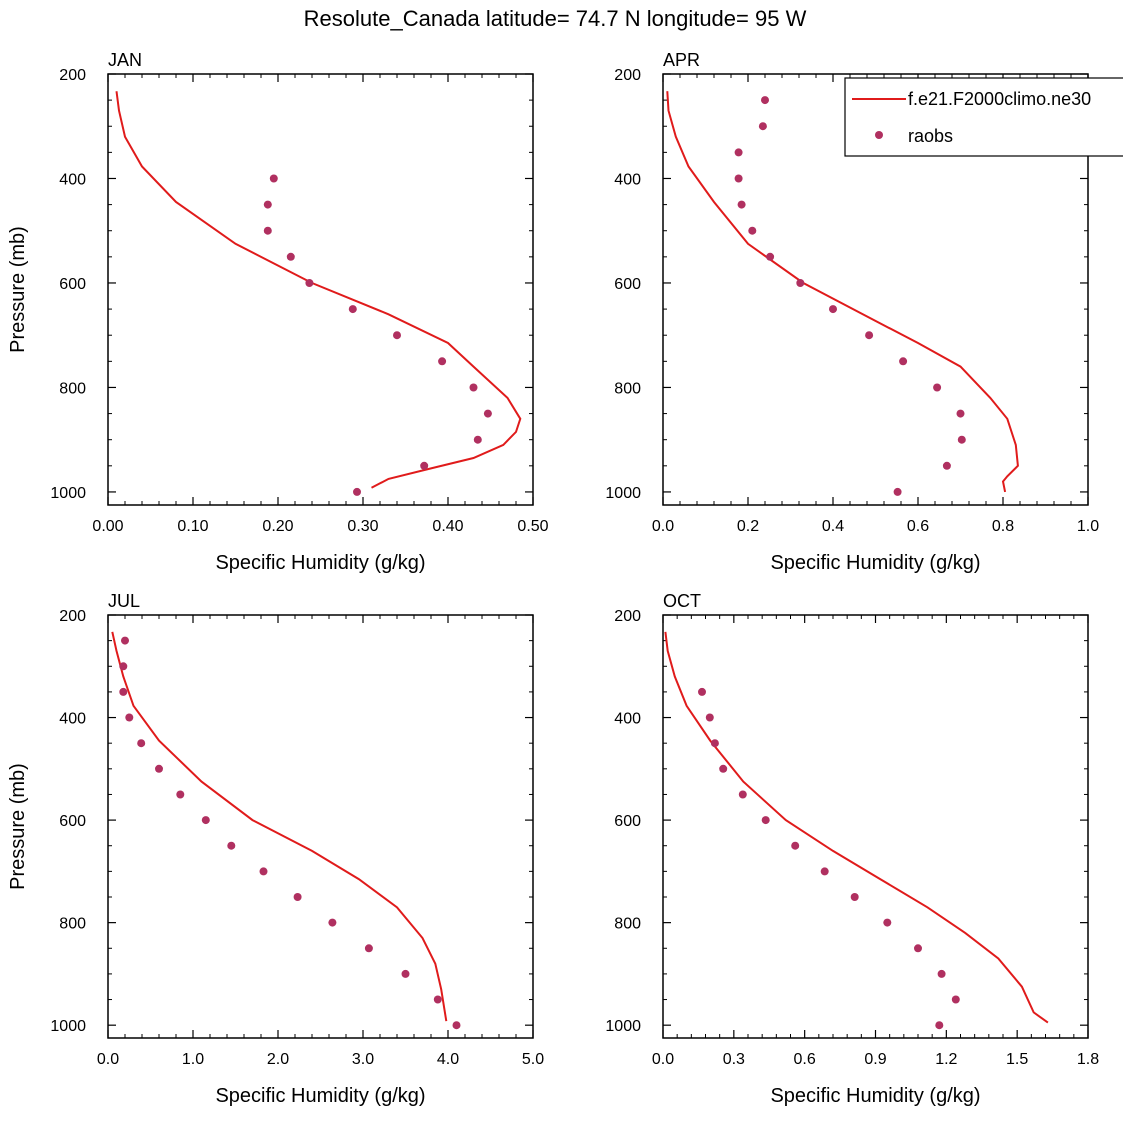  I want to click on x-tick-label: 1.8, so click(1088, 1059).